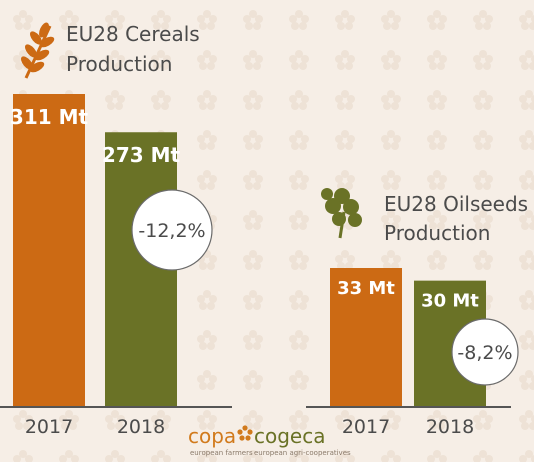 The width and height of the screenshot is (534, 462). What do you see at coordinates (366, 288) in the screenshot?
I see `bar-value-label: 33 Mt` at bounding box center [366, 288].